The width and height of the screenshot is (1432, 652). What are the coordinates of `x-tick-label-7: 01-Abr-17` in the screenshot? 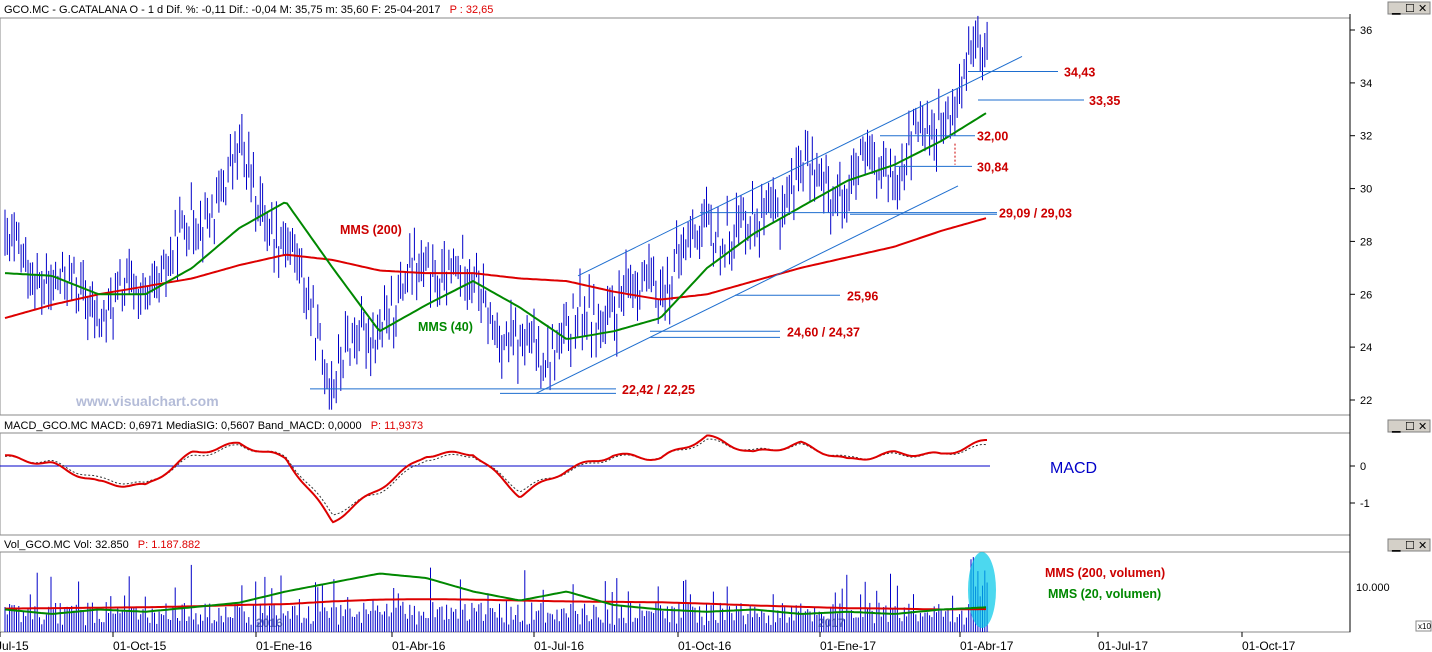 It's located at (987, 645).